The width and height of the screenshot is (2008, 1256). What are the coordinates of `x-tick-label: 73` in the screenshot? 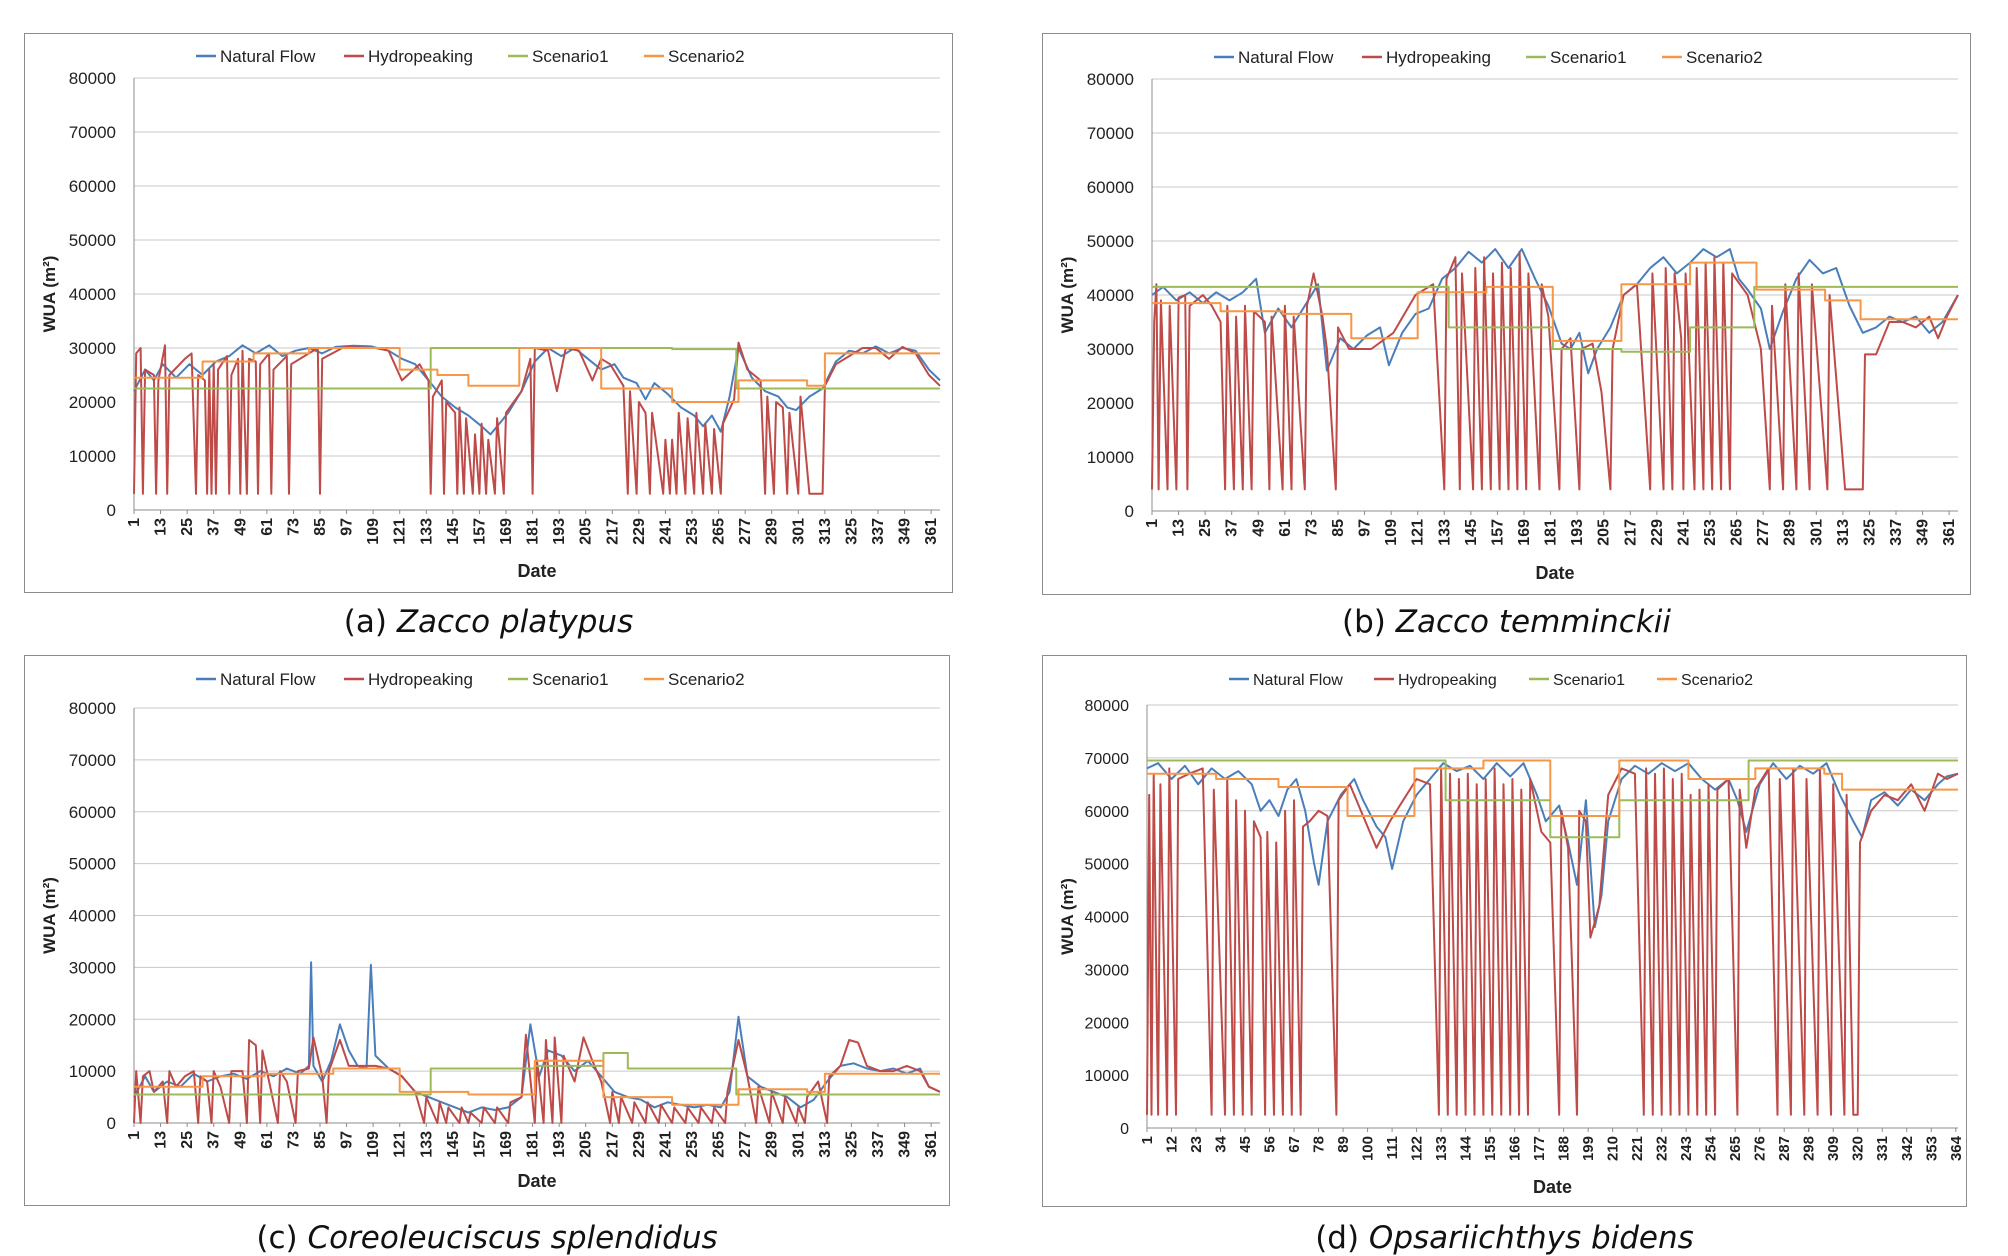 It's located at (293, 1140).